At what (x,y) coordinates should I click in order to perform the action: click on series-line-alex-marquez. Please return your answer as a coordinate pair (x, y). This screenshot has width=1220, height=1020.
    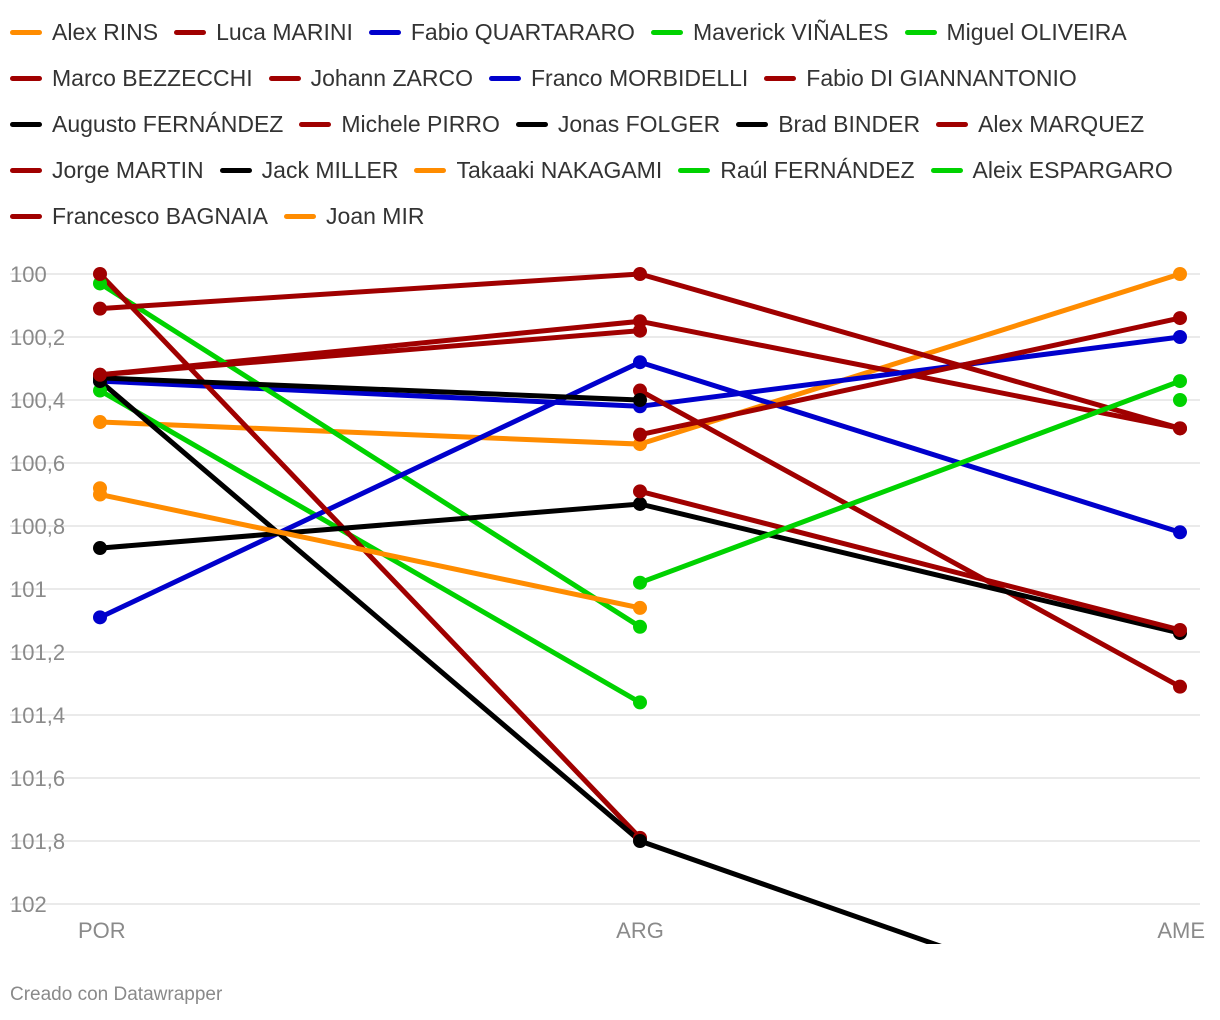
    Looking at the image, I should click on (910, 376).